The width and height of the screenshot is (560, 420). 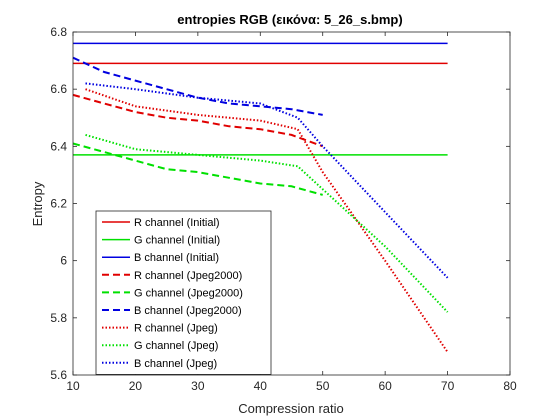 What do you see at coordinates (58, 89) in the screenshot?
I see `y-tick-label: 6.6` at bounding box center [58, 89].